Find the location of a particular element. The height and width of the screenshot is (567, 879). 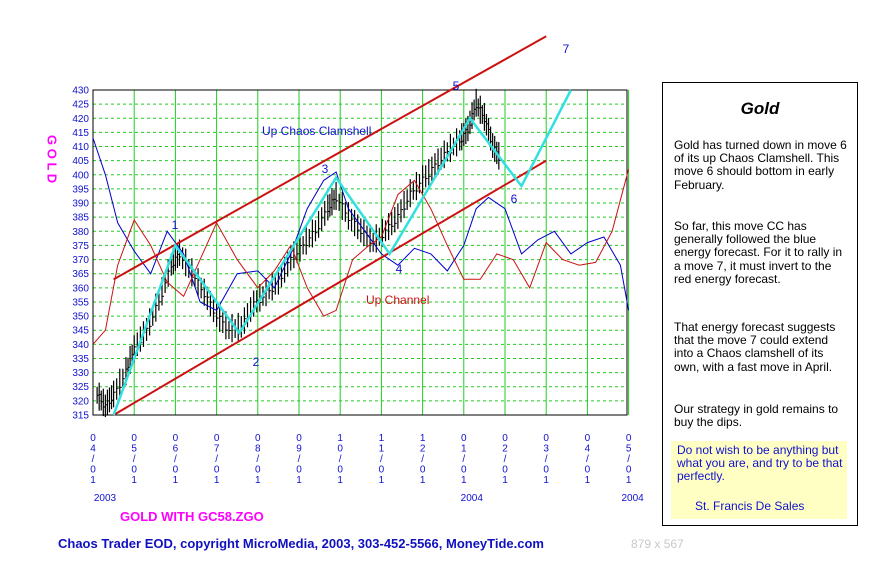

x-tick-label: 04/01 is located at coordinates (93, 459).